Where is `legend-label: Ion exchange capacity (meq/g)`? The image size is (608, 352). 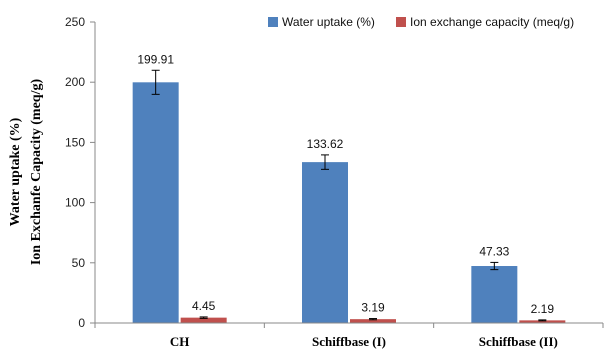 legend-label: Ion exchange capacity (meq/g) is located at coordinates (492, 22).